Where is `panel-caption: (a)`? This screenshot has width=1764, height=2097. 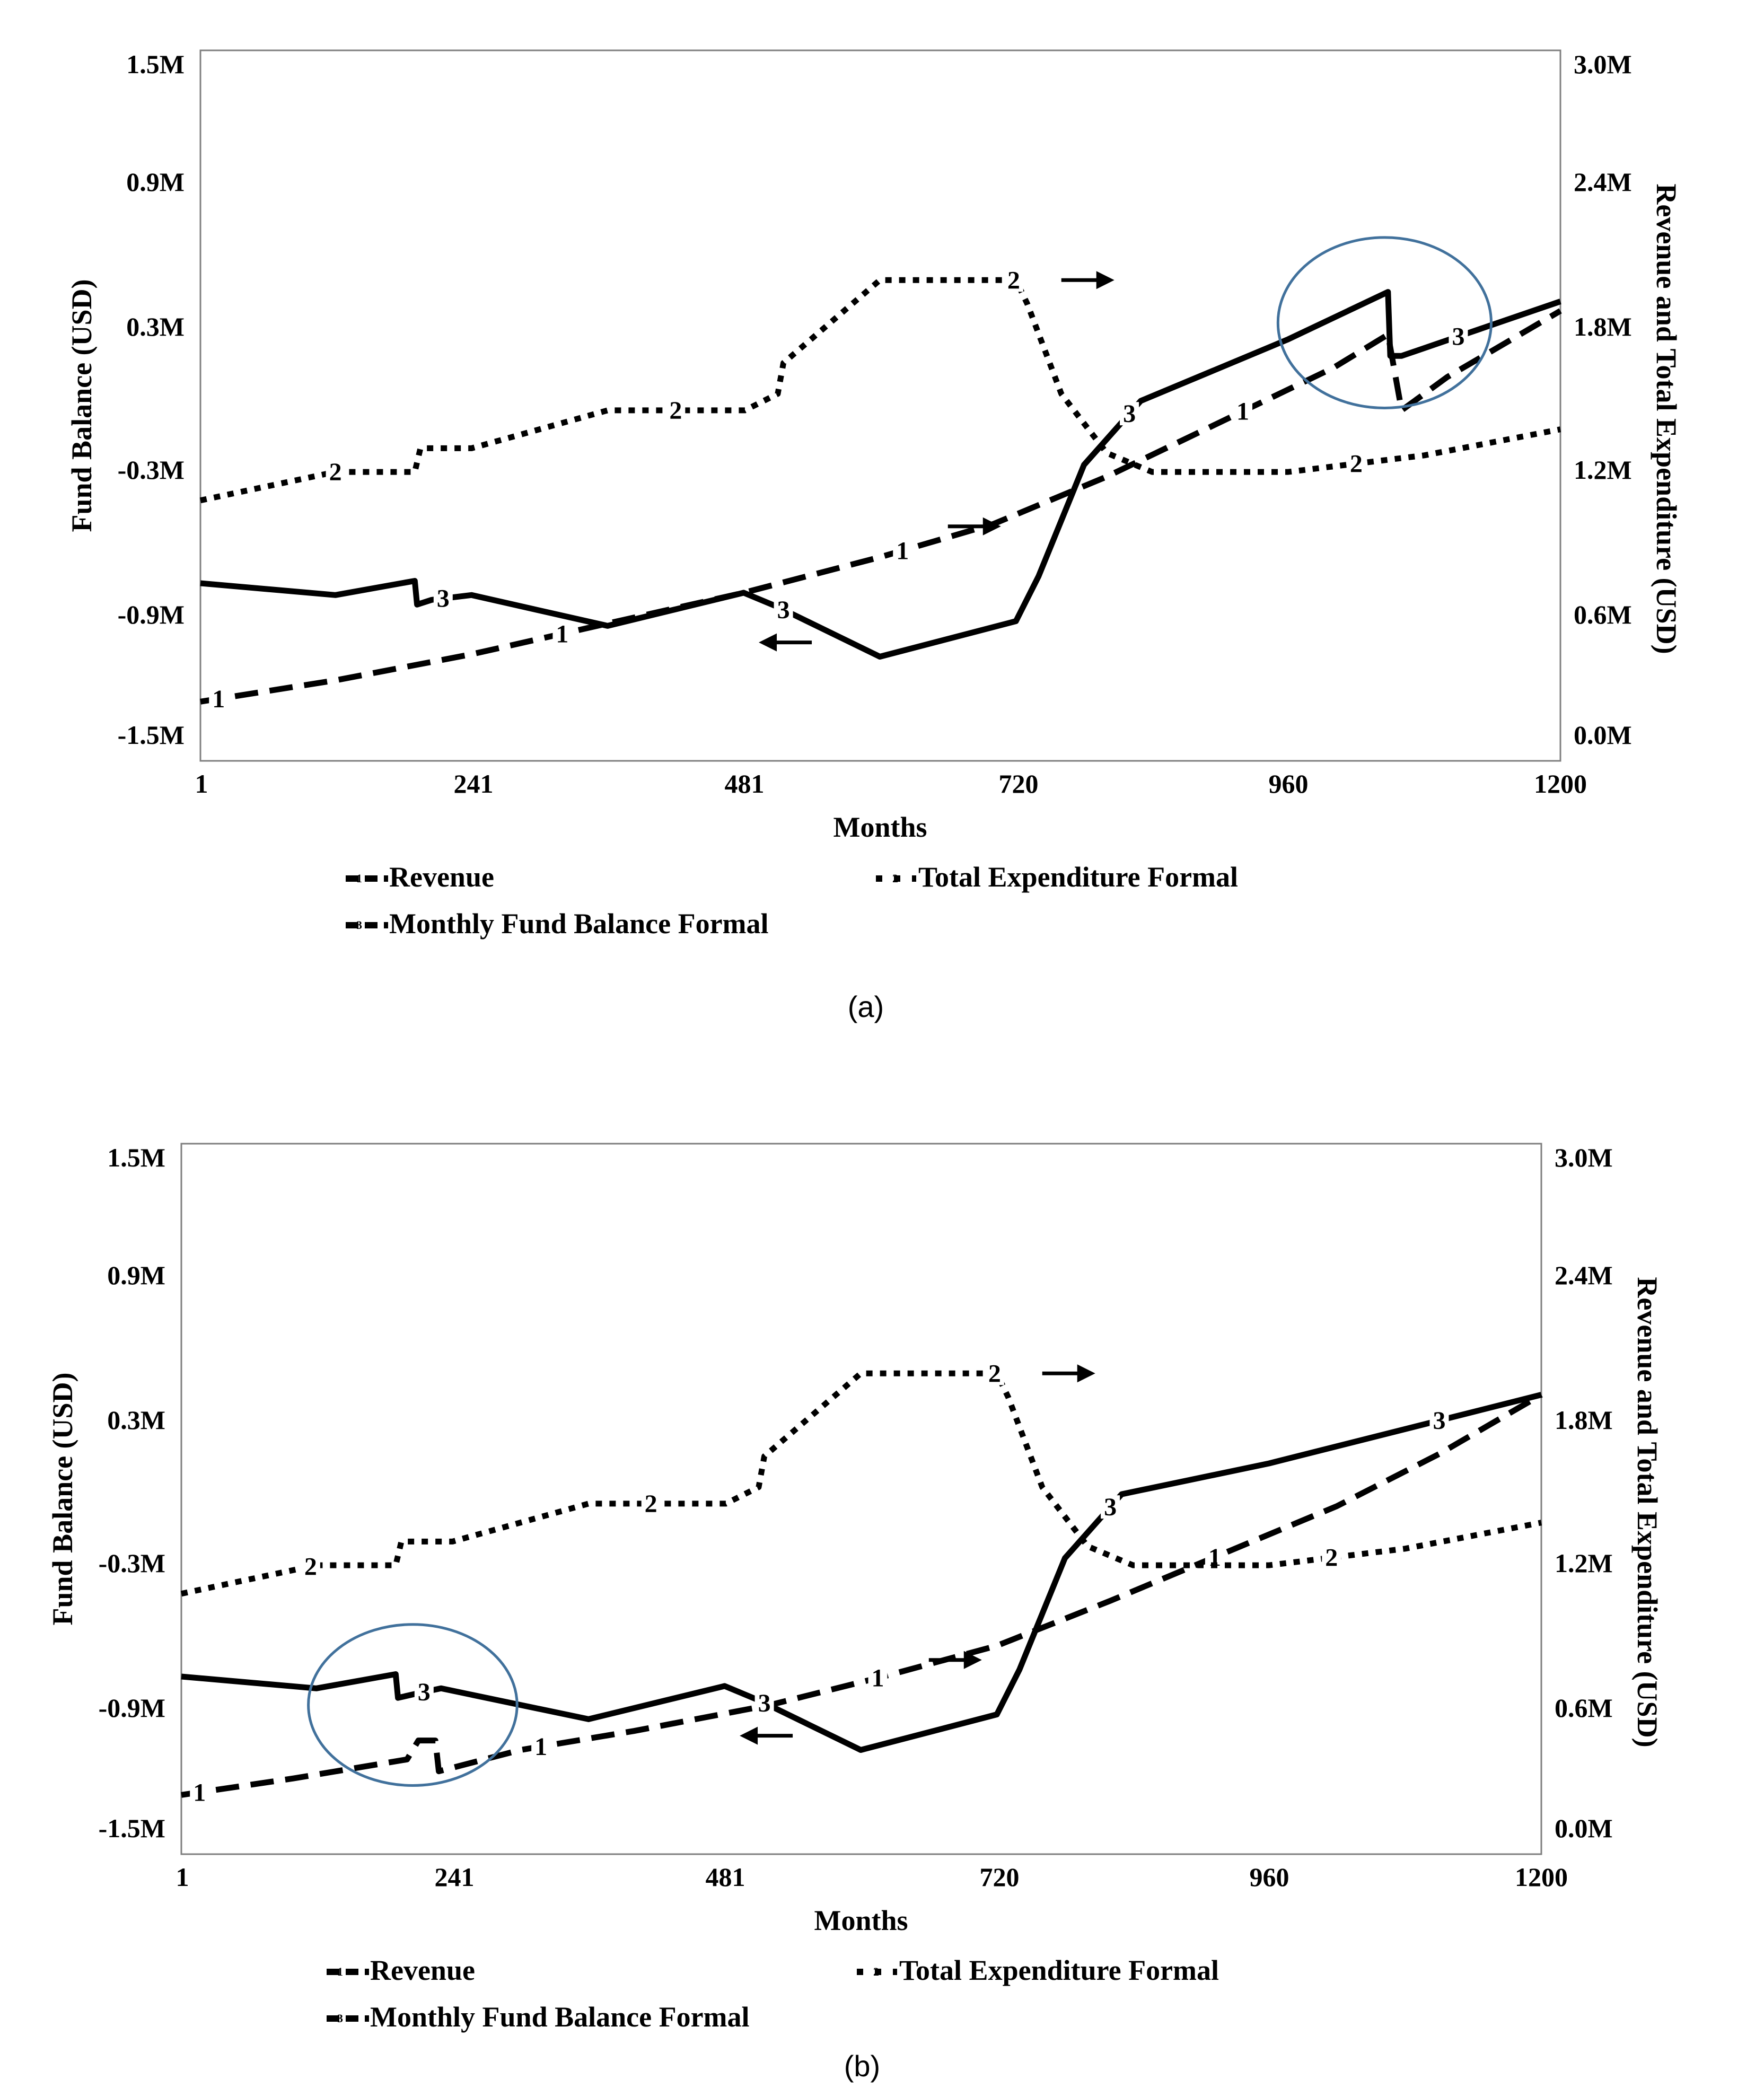
panel-caption: (a) is located at coordinates (866, 1006).